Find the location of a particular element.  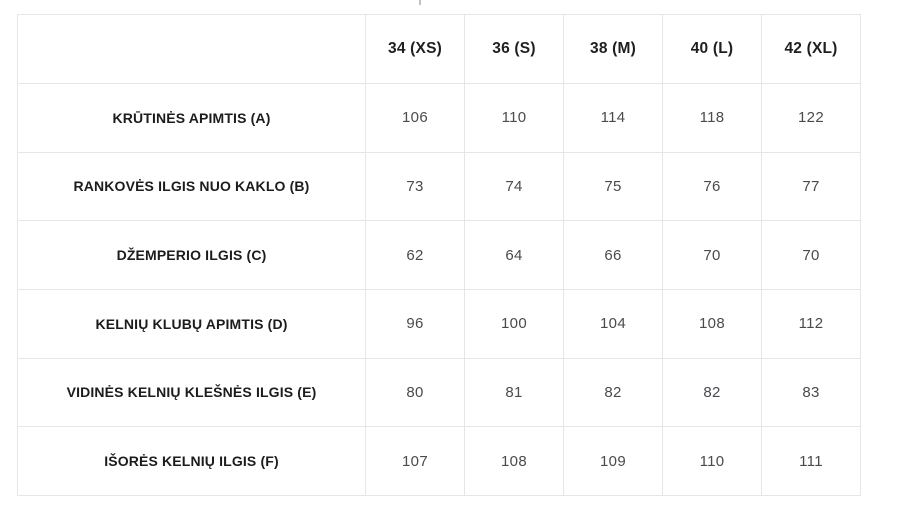

cell-value: 100 is located at coordinates (514, 323).